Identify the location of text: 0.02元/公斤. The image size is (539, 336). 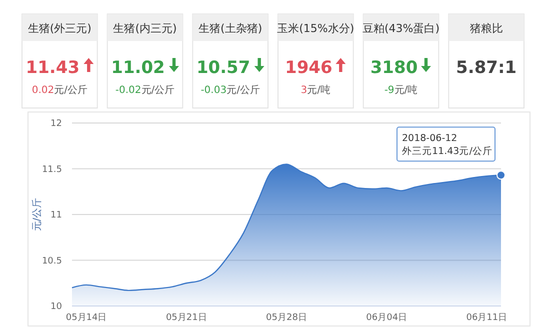
(60, 90).